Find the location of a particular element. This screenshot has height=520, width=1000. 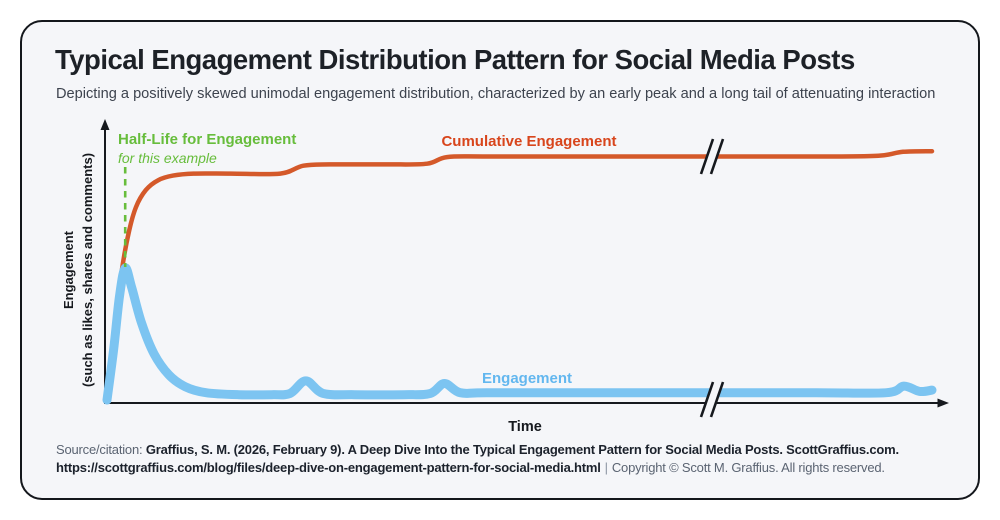

y-axis-sublabel: (such as likes, shares and comments) is located at coordinates (87, 270).